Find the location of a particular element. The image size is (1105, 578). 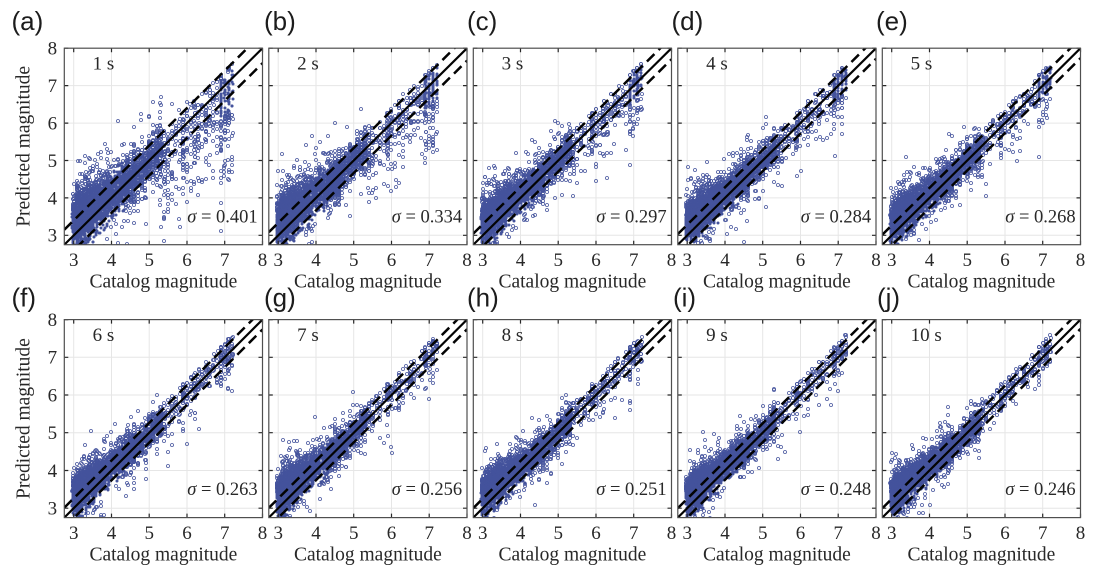

svg-text: σ = 0.297 is located at coordinates (631, 217).